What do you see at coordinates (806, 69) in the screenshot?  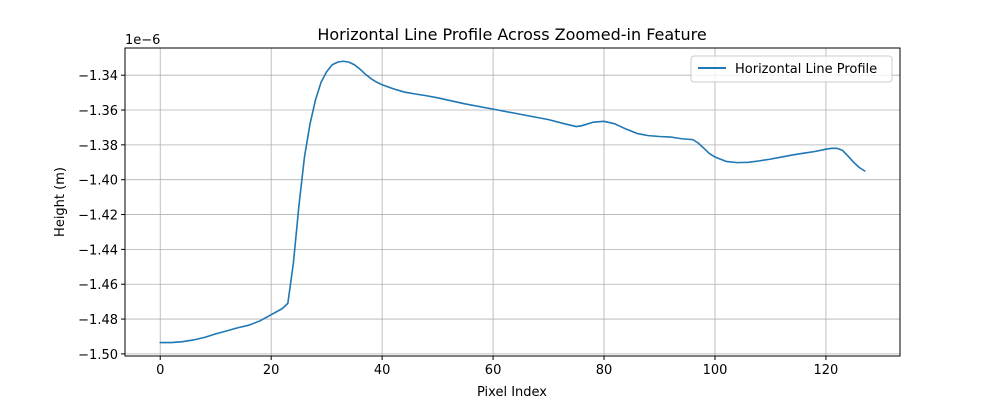 I see `legend-label: Horizontal Line Profile` at bounding box center [806, 69].